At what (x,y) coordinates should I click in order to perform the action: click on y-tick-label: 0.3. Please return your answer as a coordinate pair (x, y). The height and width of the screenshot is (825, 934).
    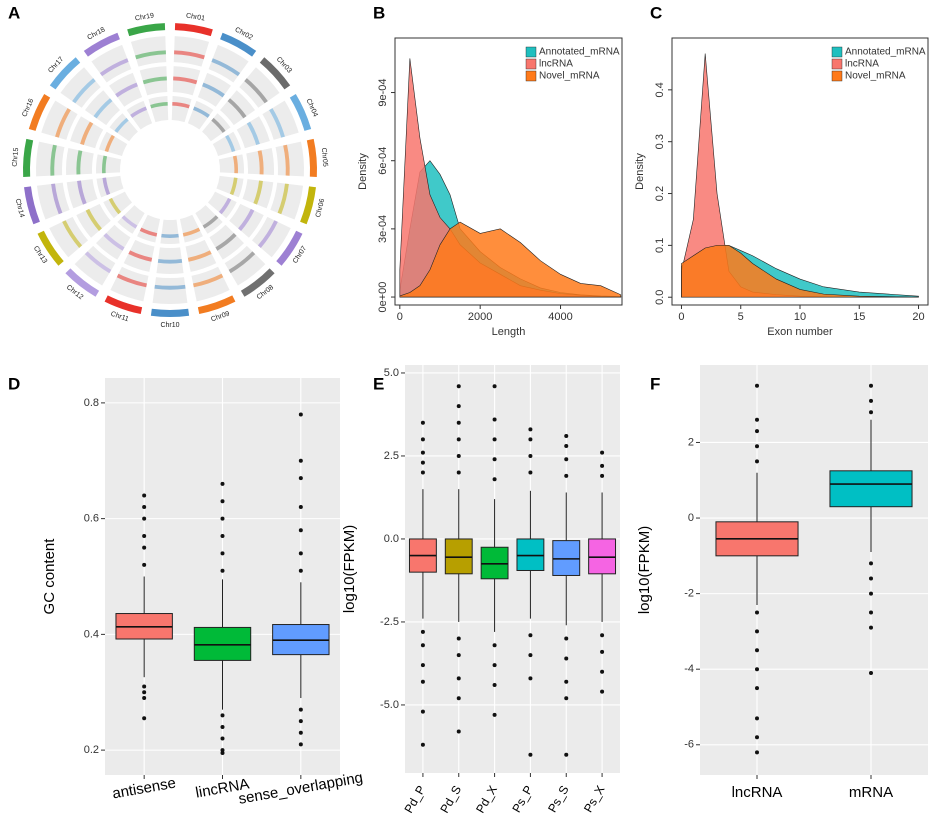
    Looking at the image, I should click on (660, 141).